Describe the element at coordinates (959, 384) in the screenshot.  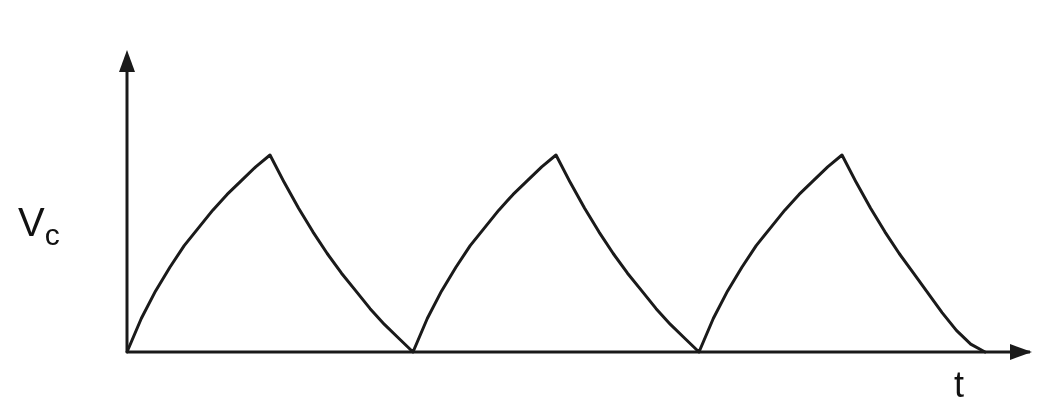
I see `x-axis-title: t` at that location.